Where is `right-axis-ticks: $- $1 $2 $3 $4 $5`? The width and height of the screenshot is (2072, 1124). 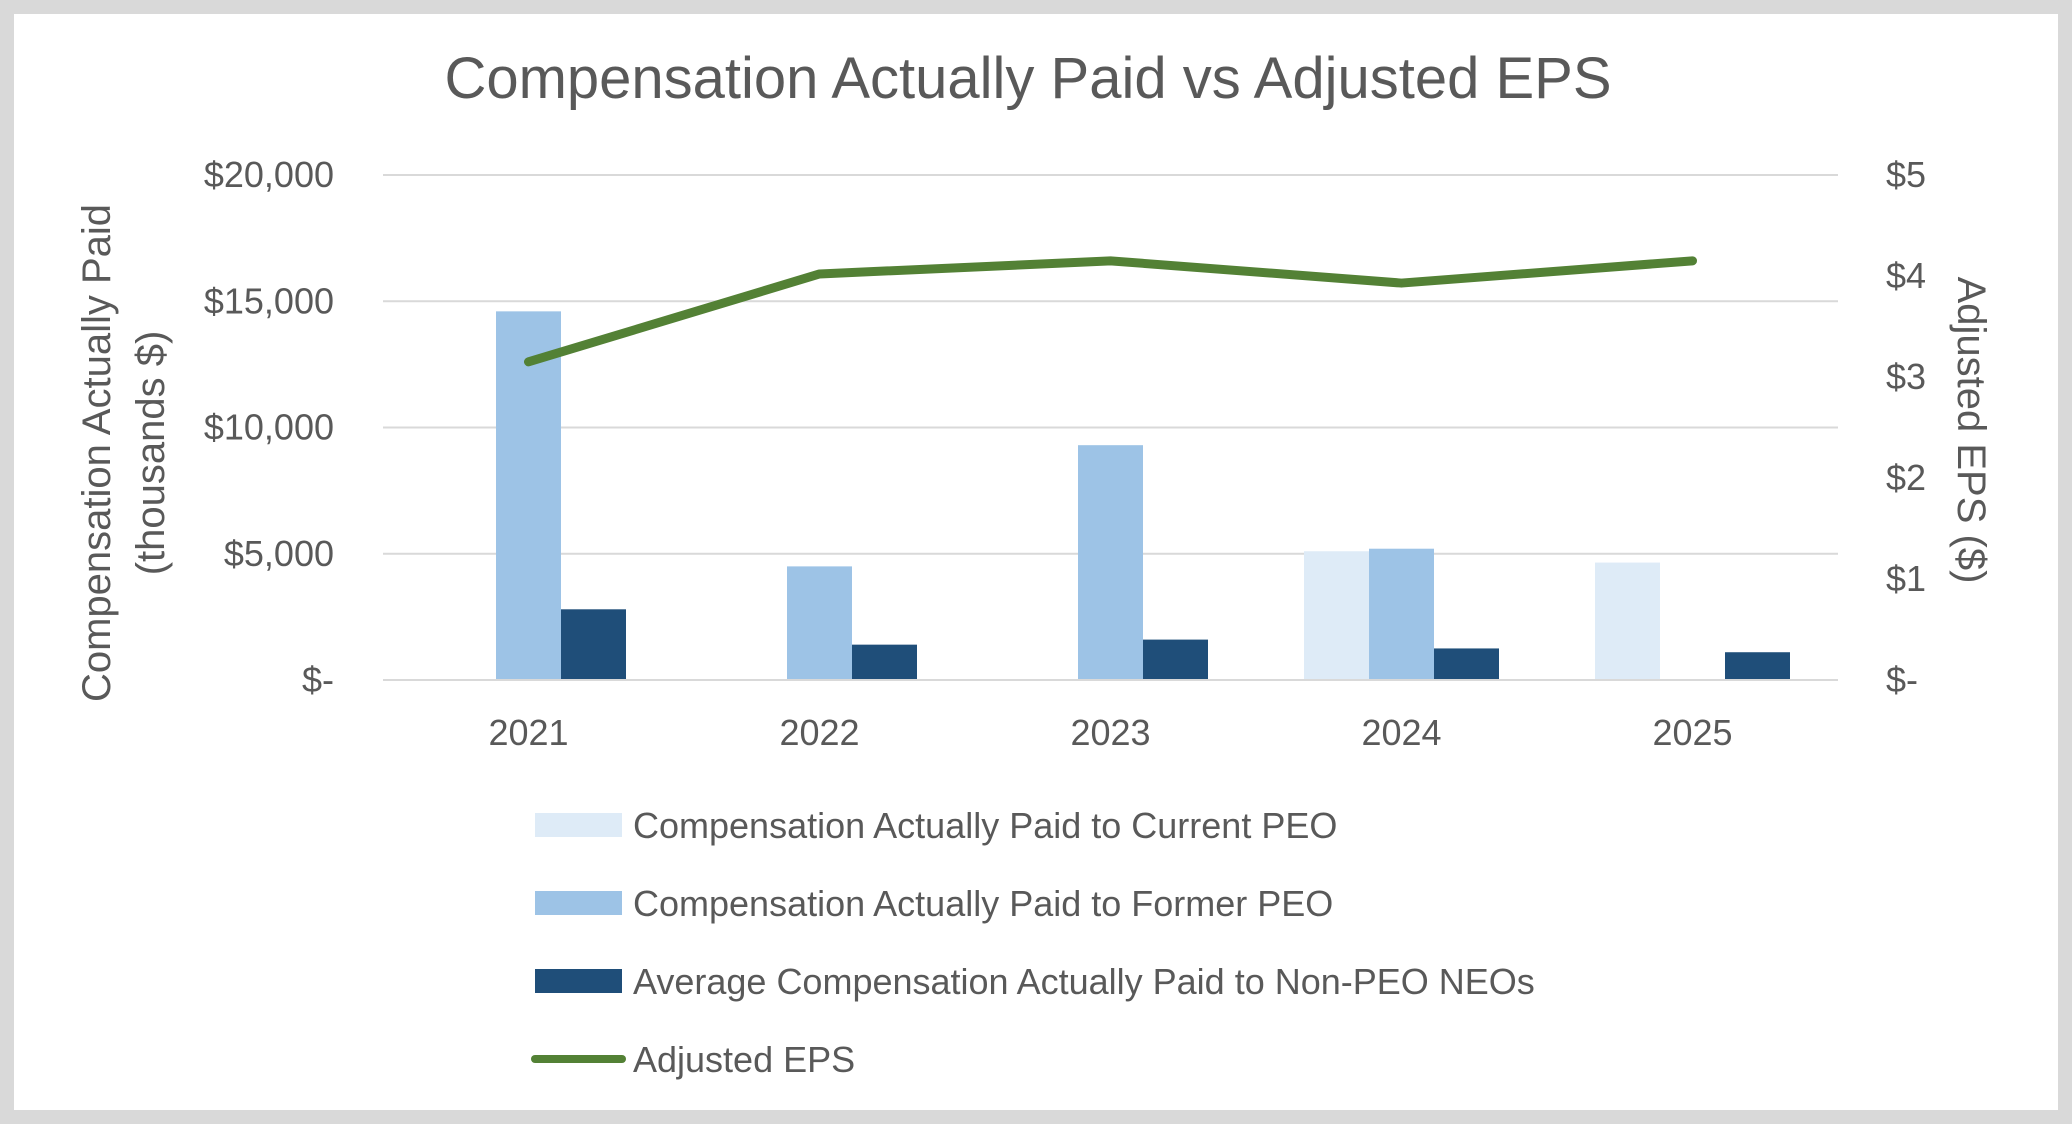 right-axis-ticks: $- $1 $2 $3 $4 $5 is located at coordinates (1906, 427).